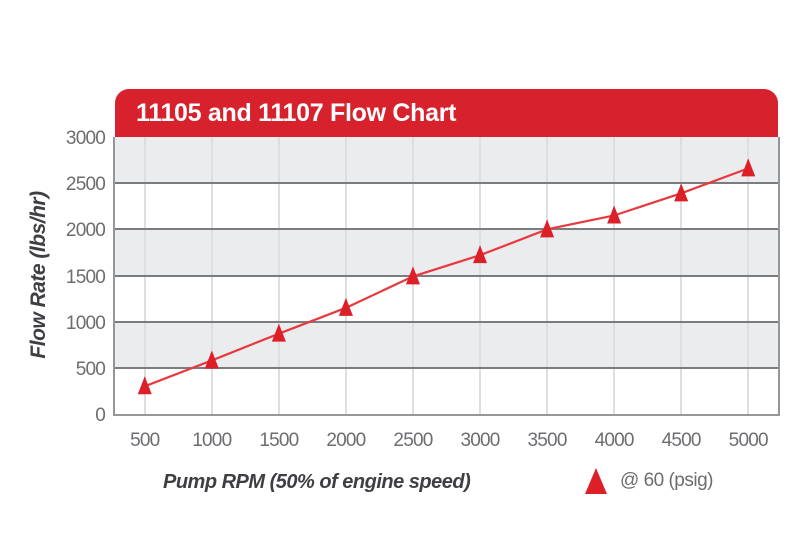  I want to click on x-tick-label: 2000, so click(346, 440).